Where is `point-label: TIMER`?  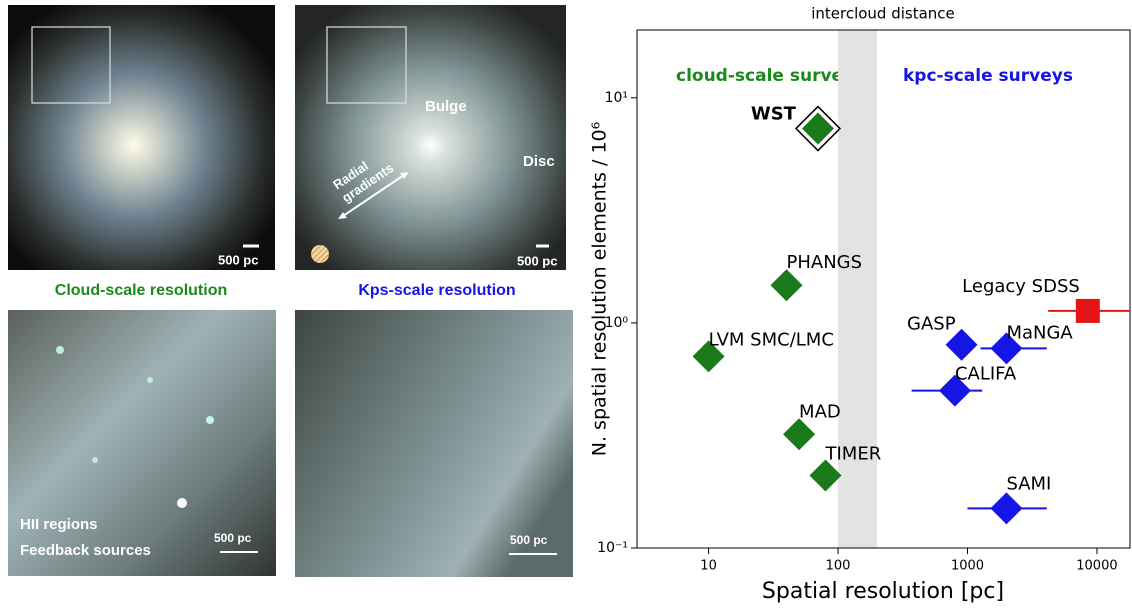
point-label: TIMER is located at coordinates (852, 453).